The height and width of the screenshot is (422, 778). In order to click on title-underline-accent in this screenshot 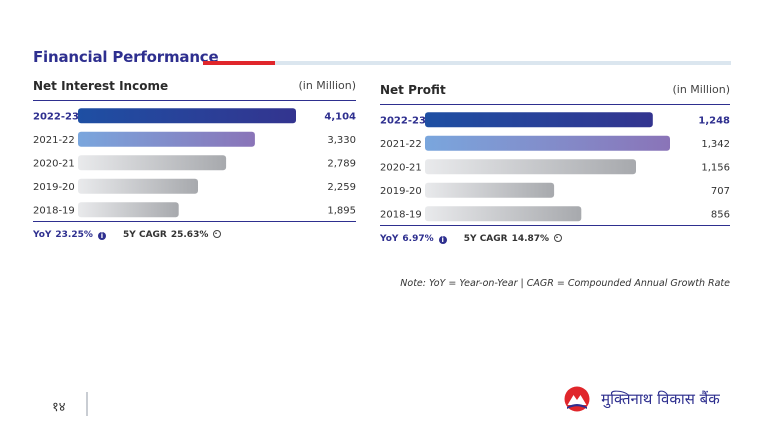, I will do `click(239, 63)`.